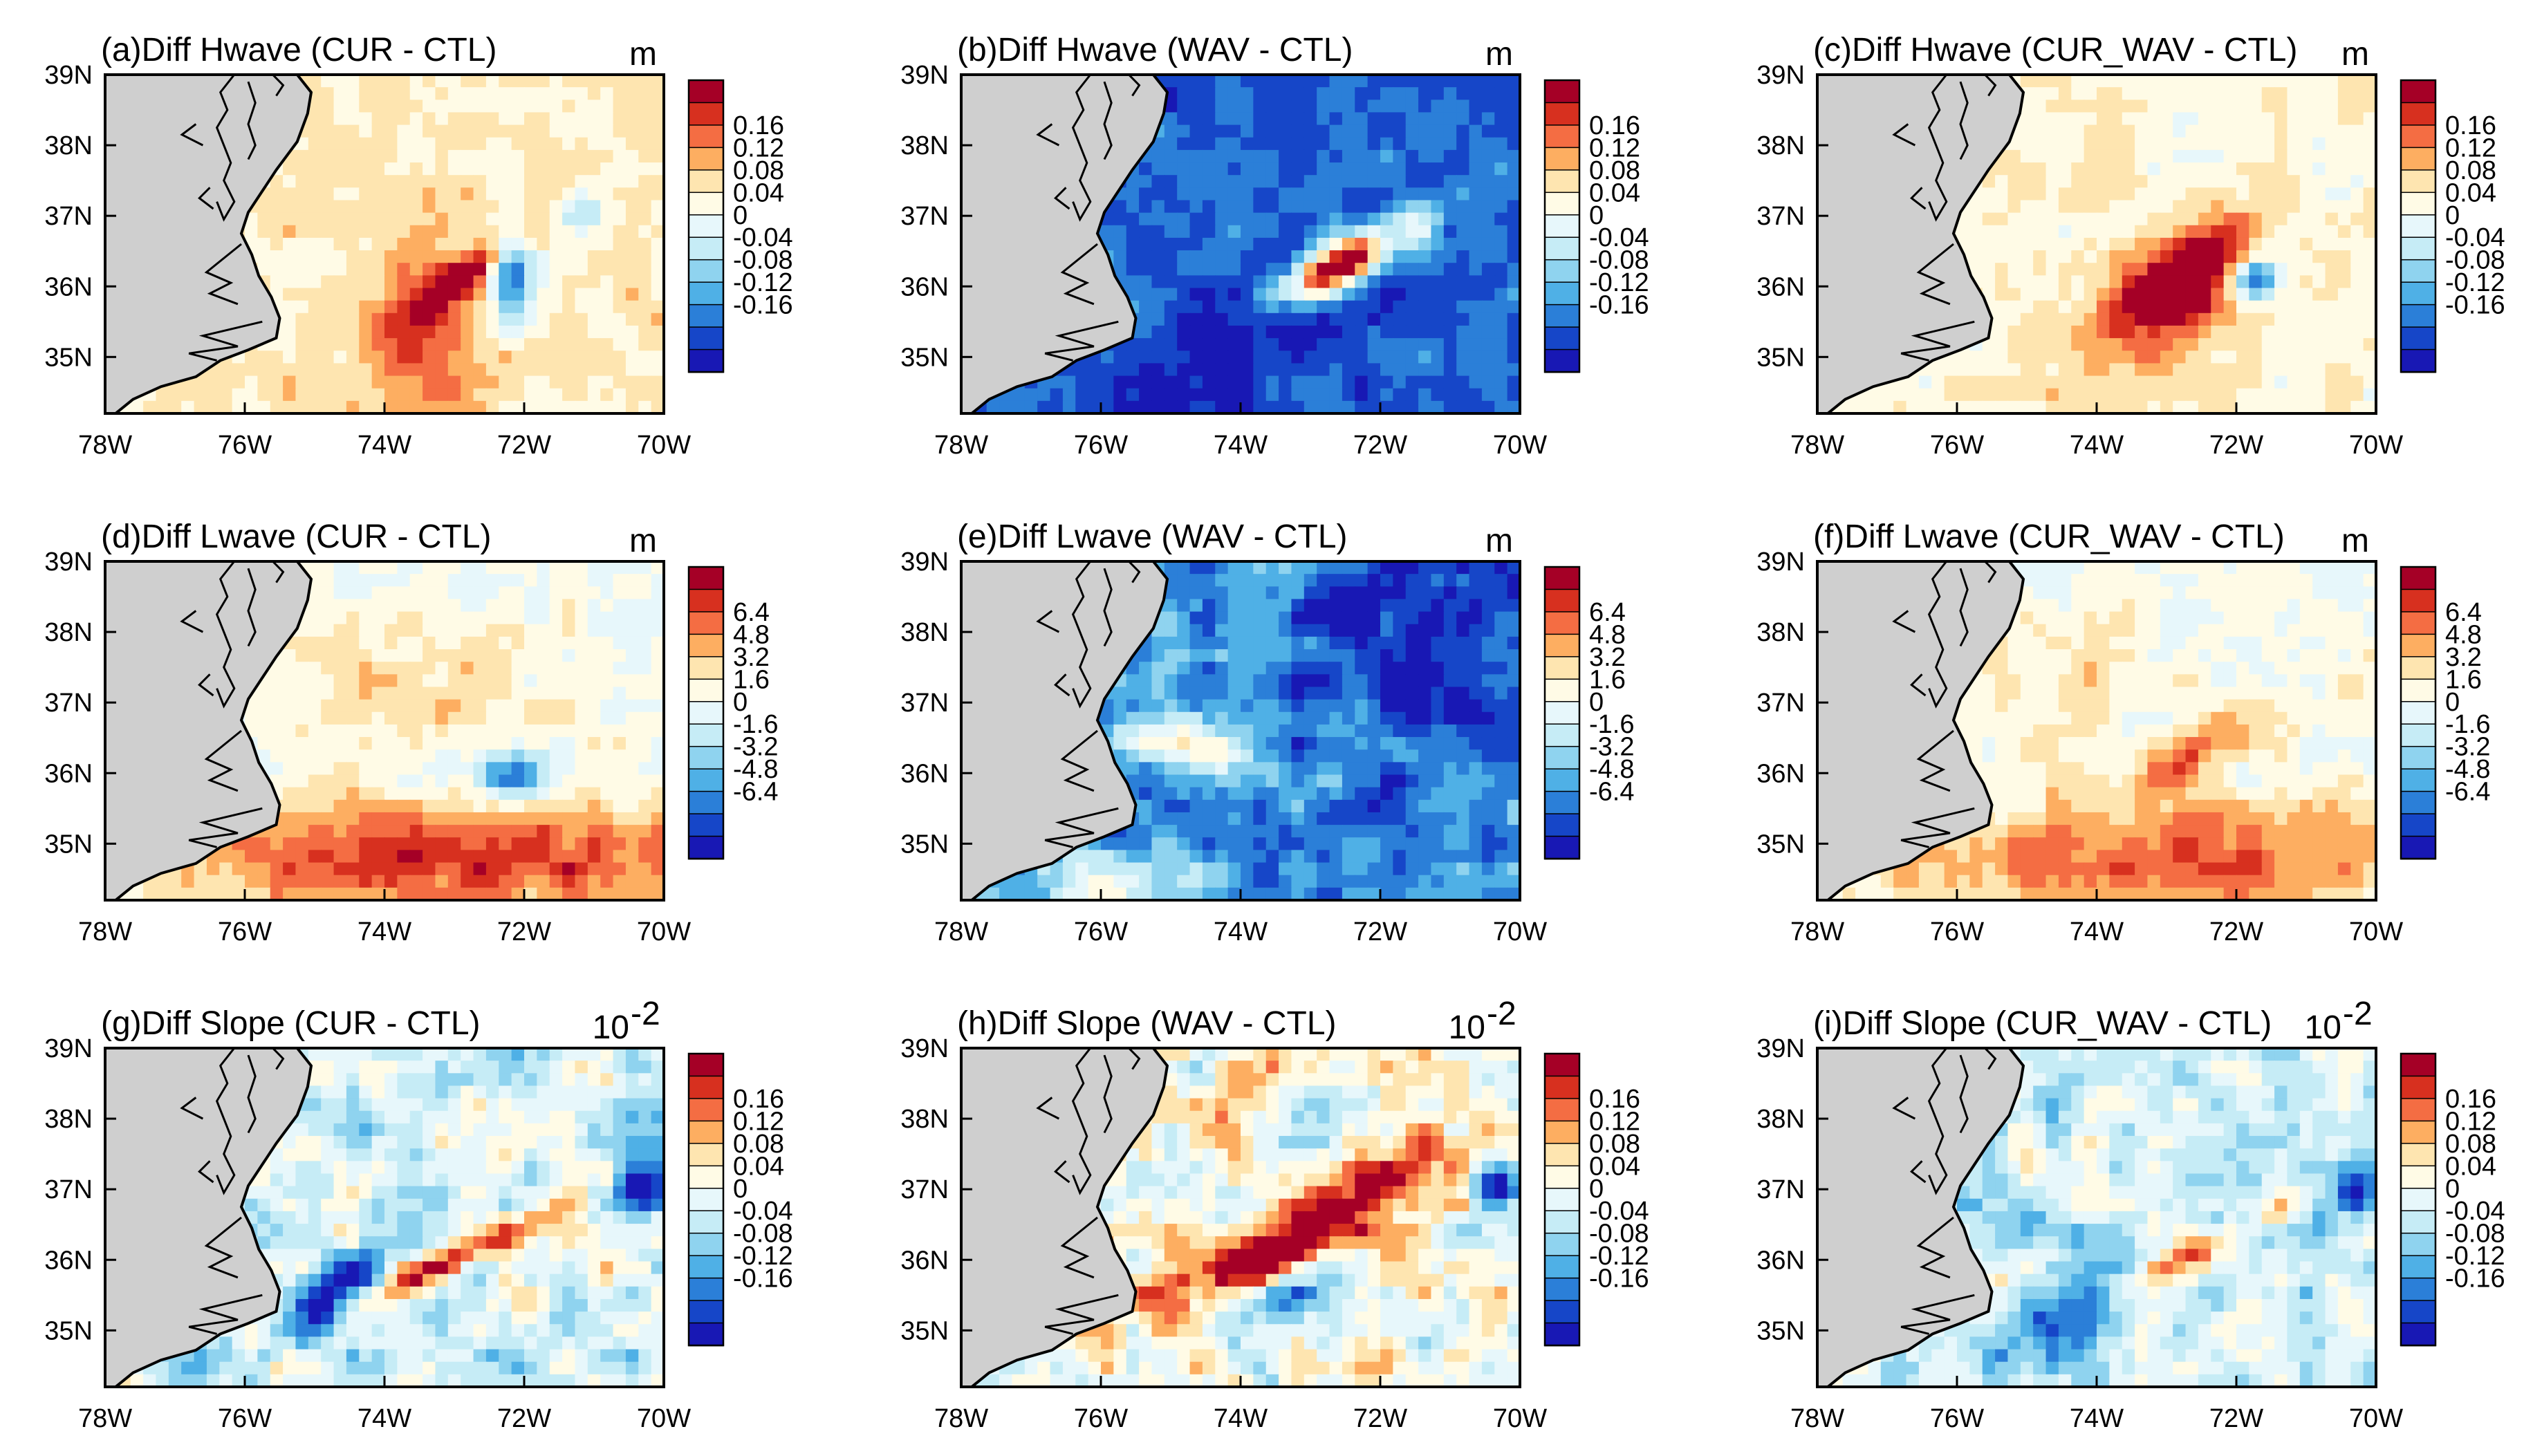 The image size is (2524, 1456). Describe the element at coordinates (68, 357) in the screenshot. I see `y-tick-label: 35N` at that location.